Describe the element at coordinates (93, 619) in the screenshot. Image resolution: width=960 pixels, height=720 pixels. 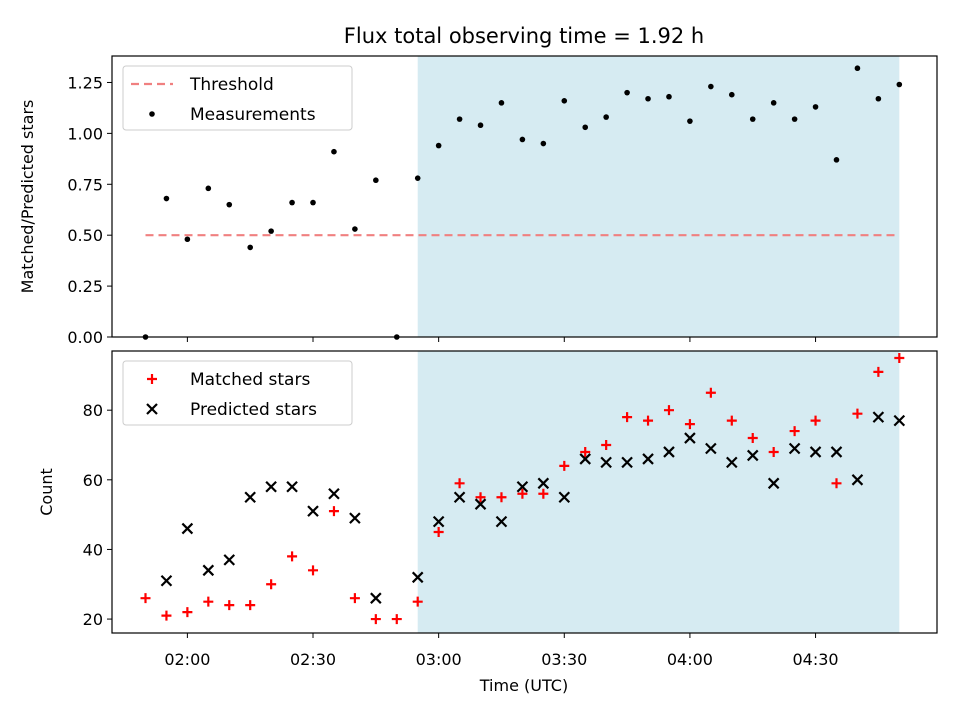
I see `y-tick-label: 20` at that location.